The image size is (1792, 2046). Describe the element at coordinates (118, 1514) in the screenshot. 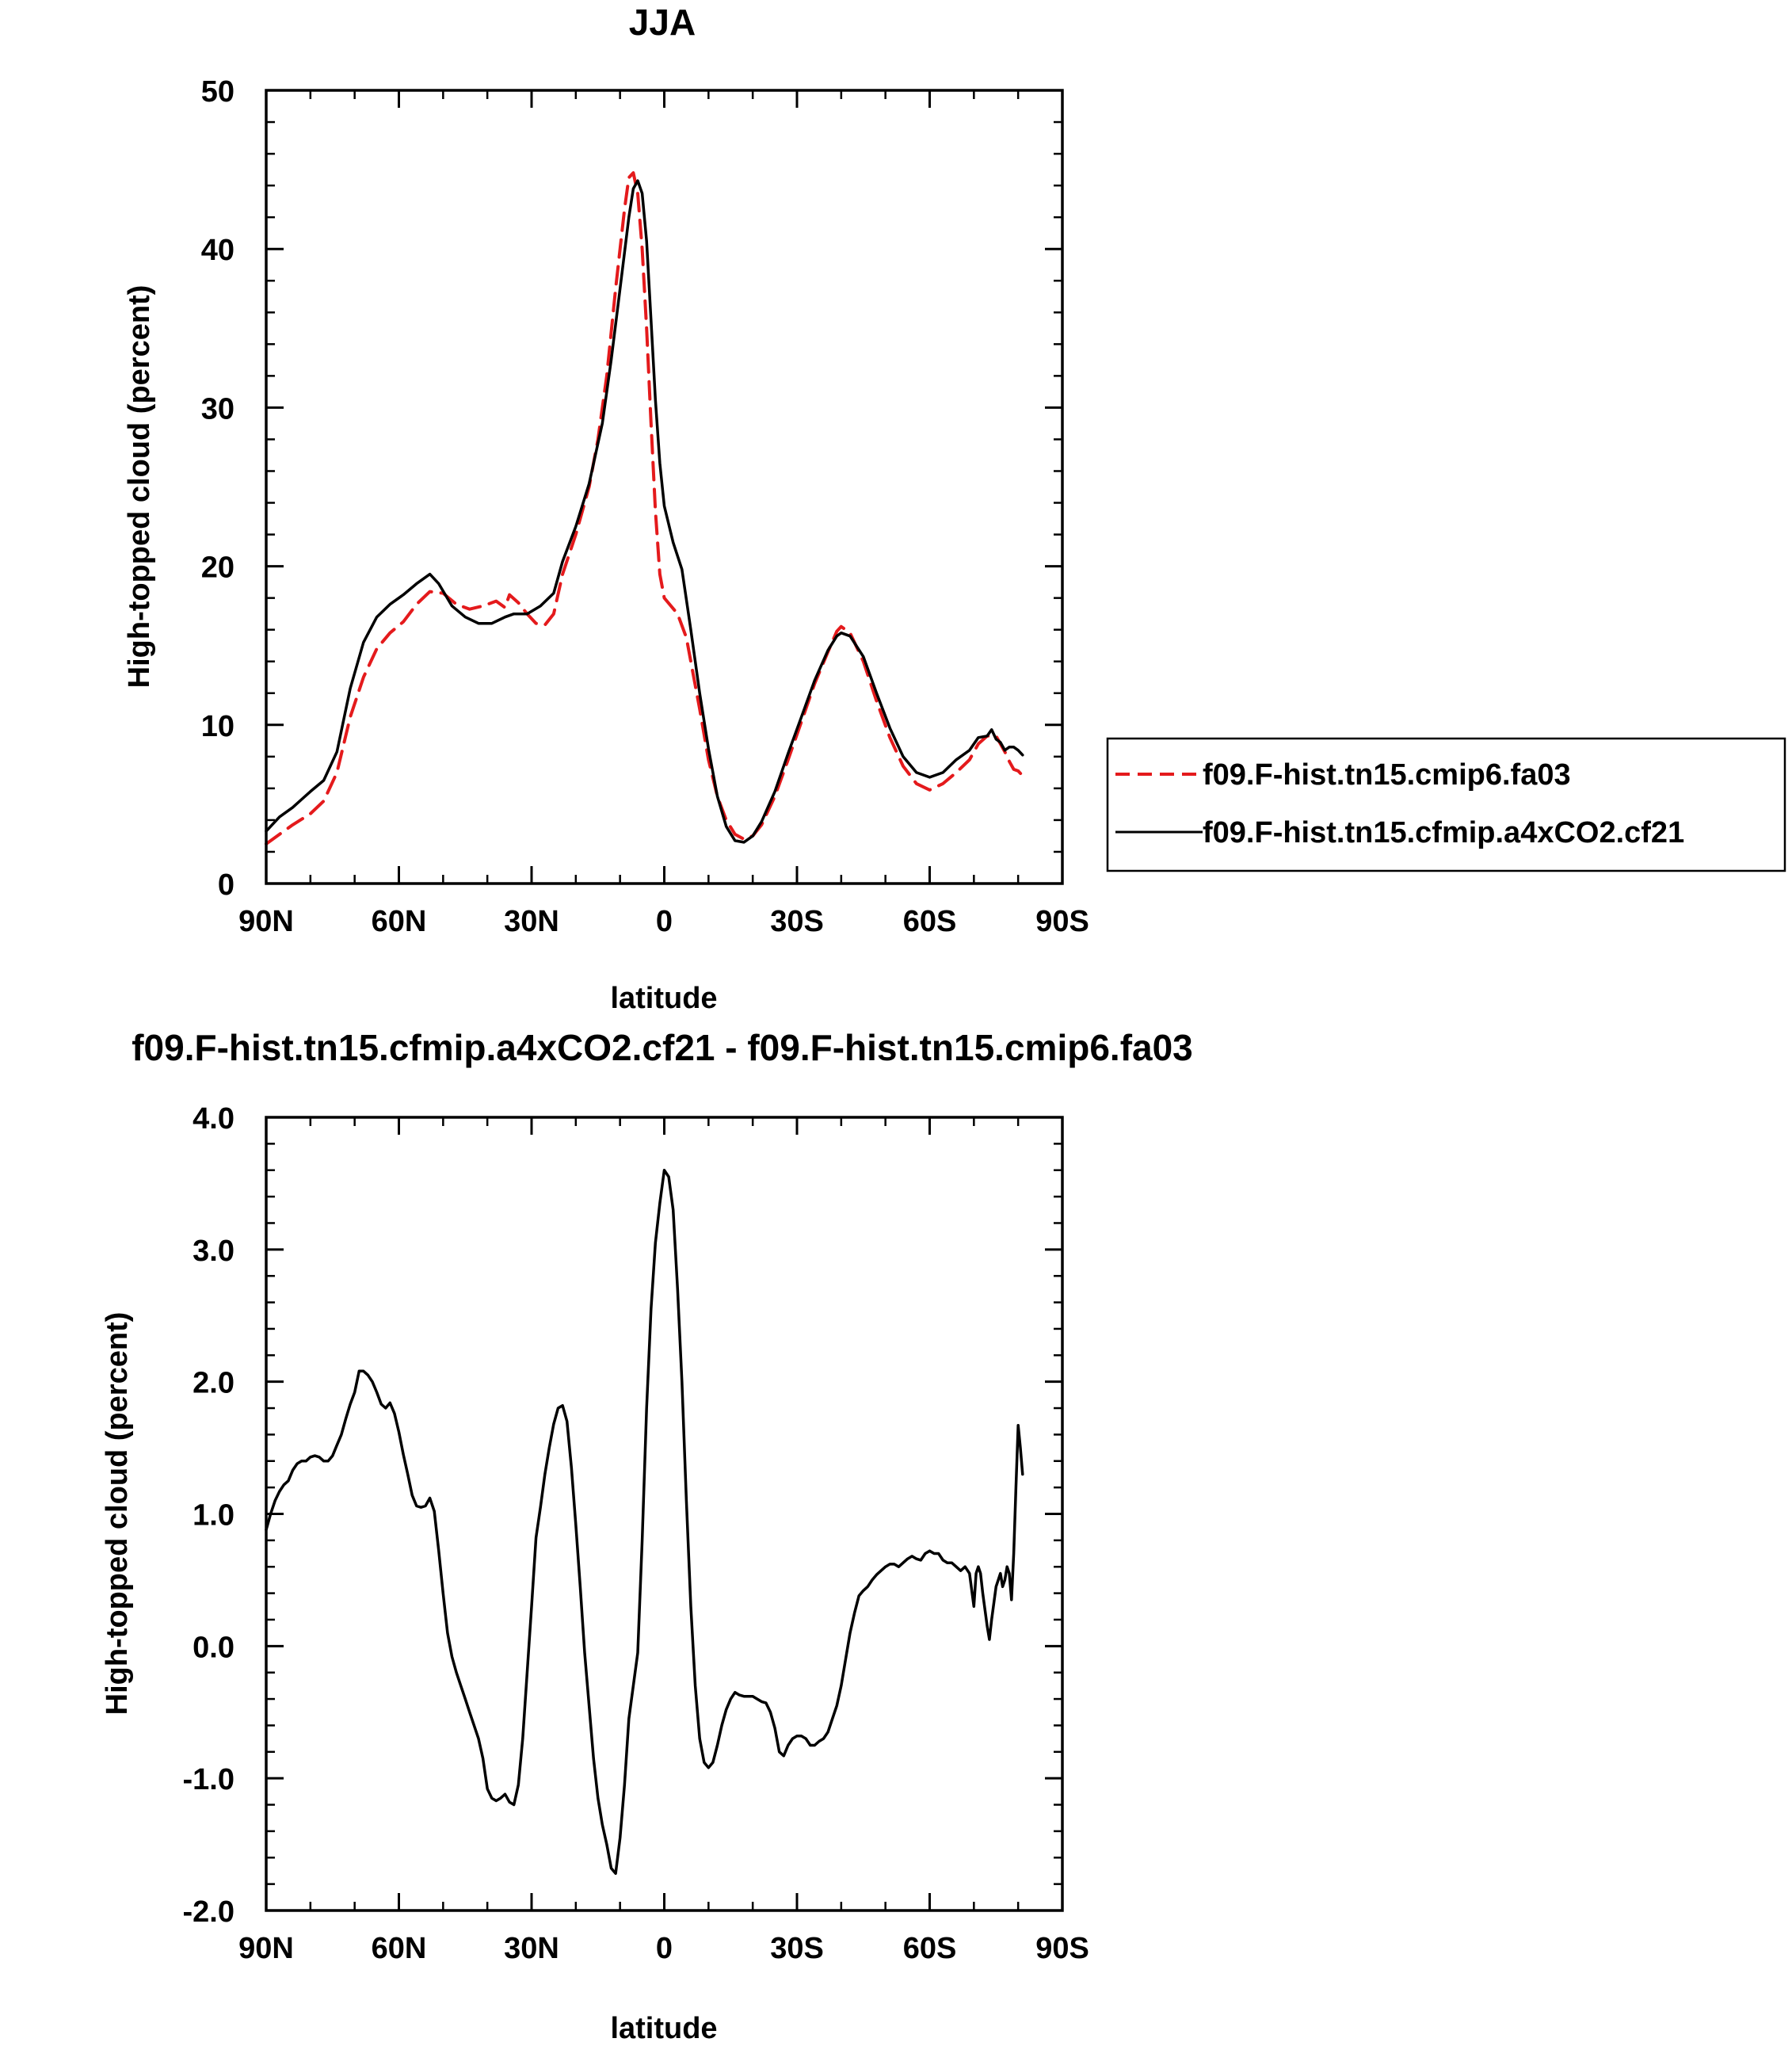

I see `bottom-chart-y-axis-label: High-topped cloud (percent)` at that location.